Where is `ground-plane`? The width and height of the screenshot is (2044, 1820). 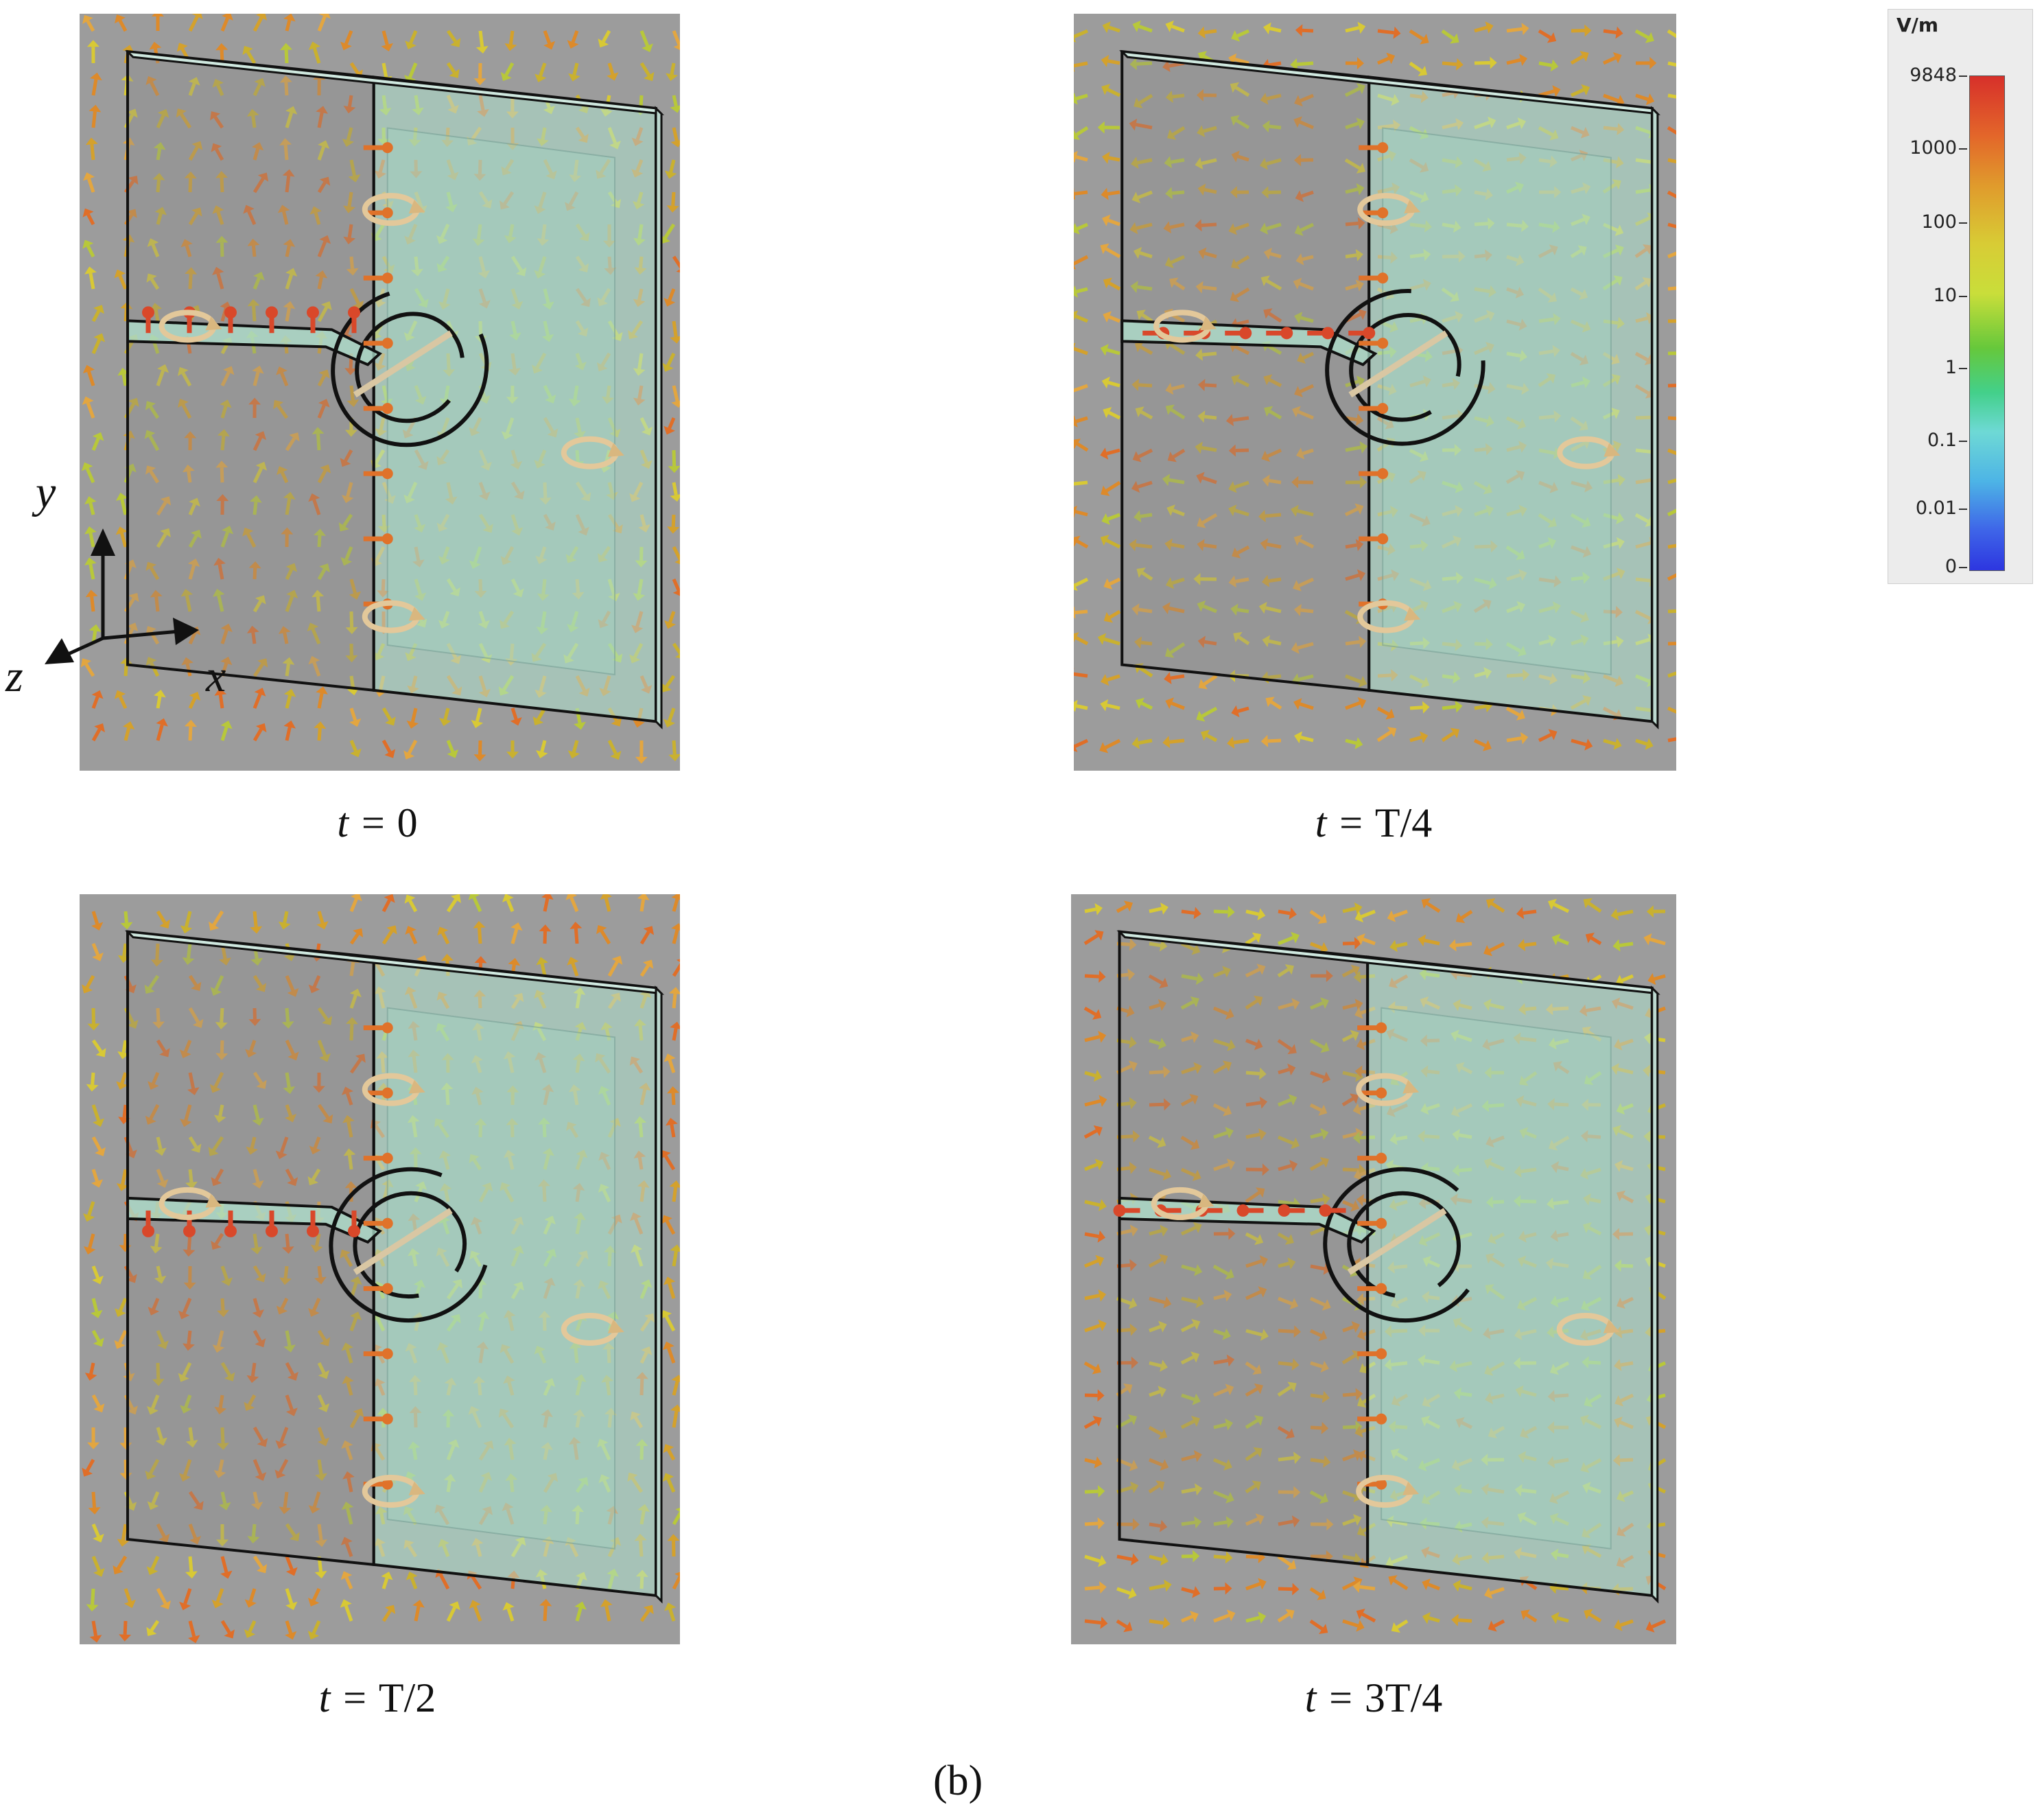 ground-plane is located at coordinates (1244, 1248).